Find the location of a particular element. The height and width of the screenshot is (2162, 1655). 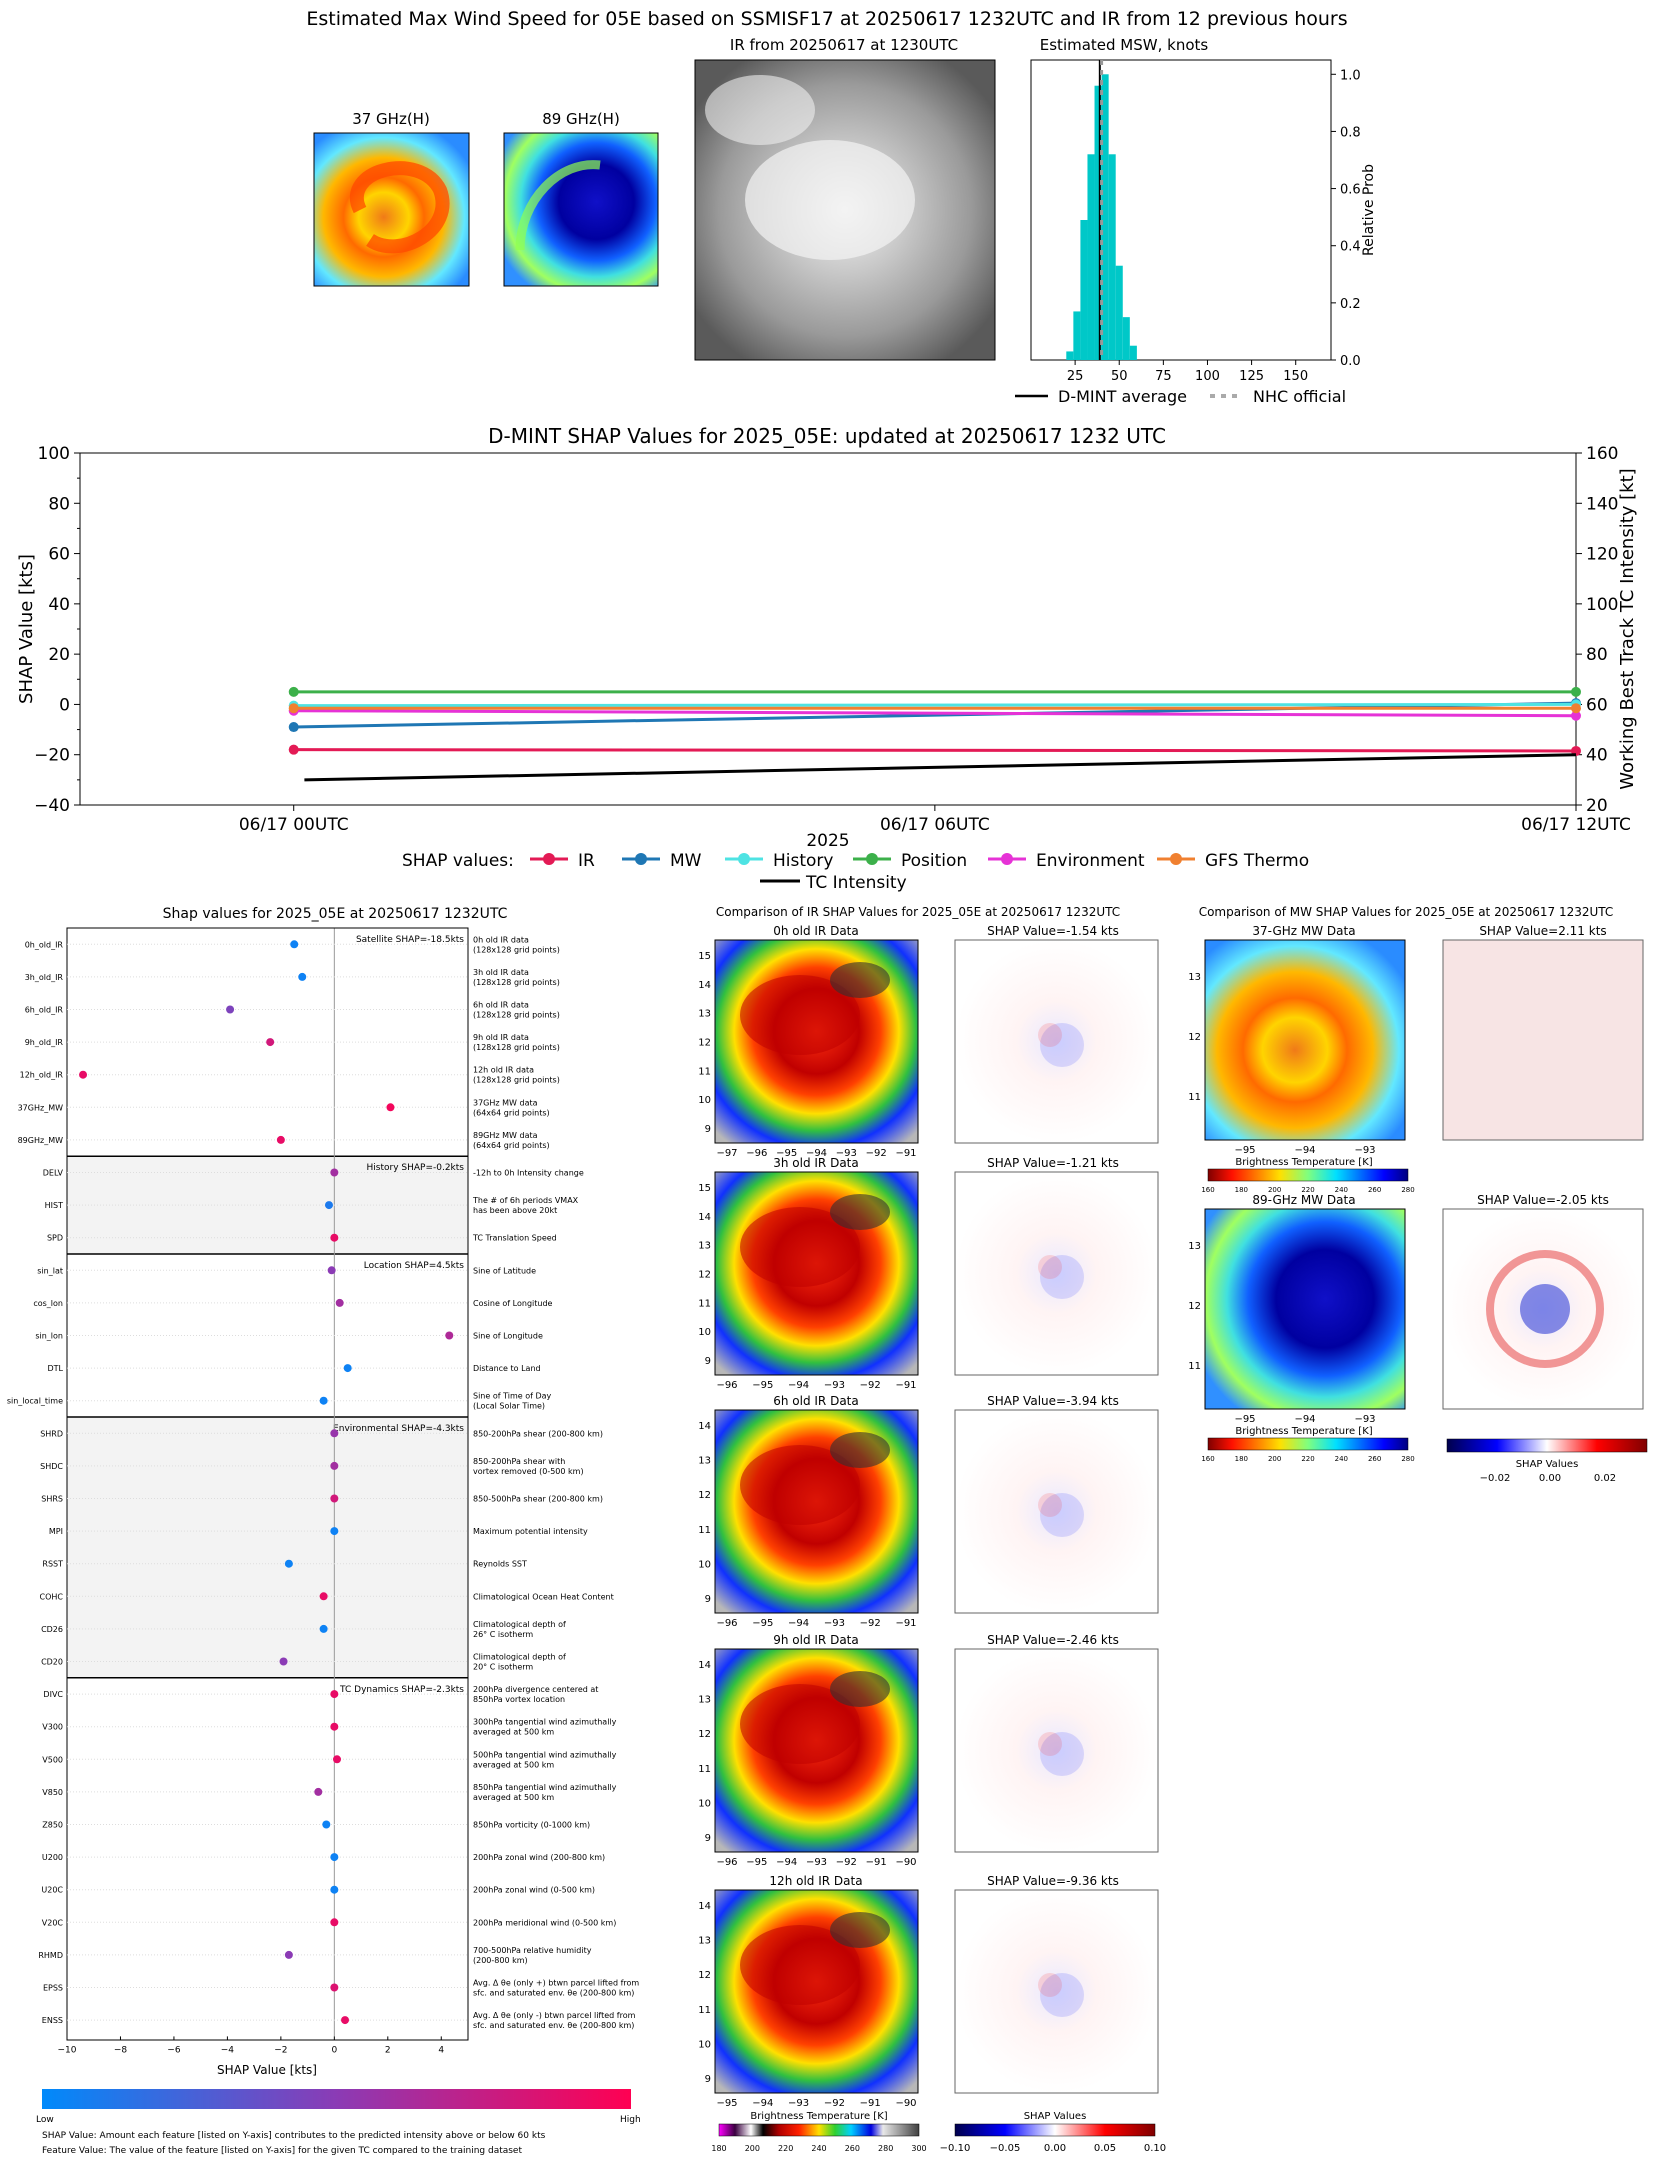

thumb-89ghz-band is located at coordinates (558, 205).